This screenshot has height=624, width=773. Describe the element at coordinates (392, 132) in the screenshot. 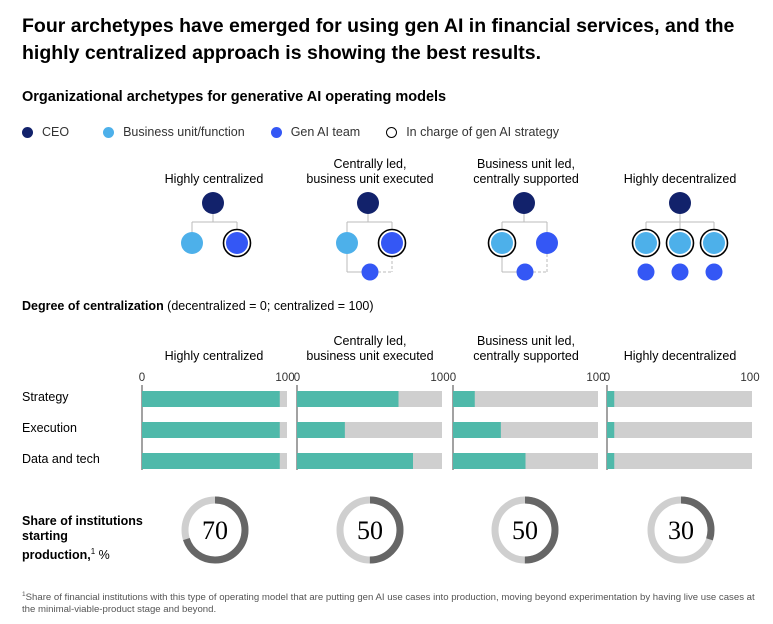

I see `ring-icon` at that location.